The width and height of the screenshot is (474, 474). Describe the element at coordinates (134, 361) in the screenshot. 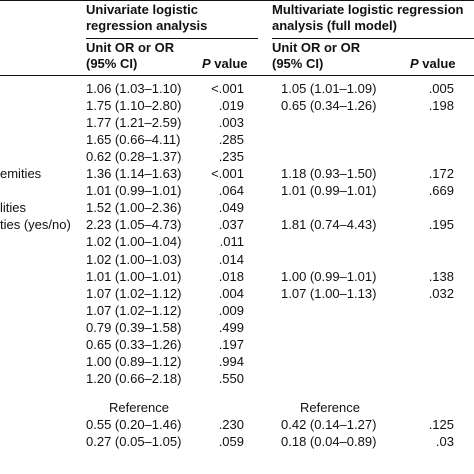

I see `uni-or-value: 1.00 (0.89–1.12)` at that location.